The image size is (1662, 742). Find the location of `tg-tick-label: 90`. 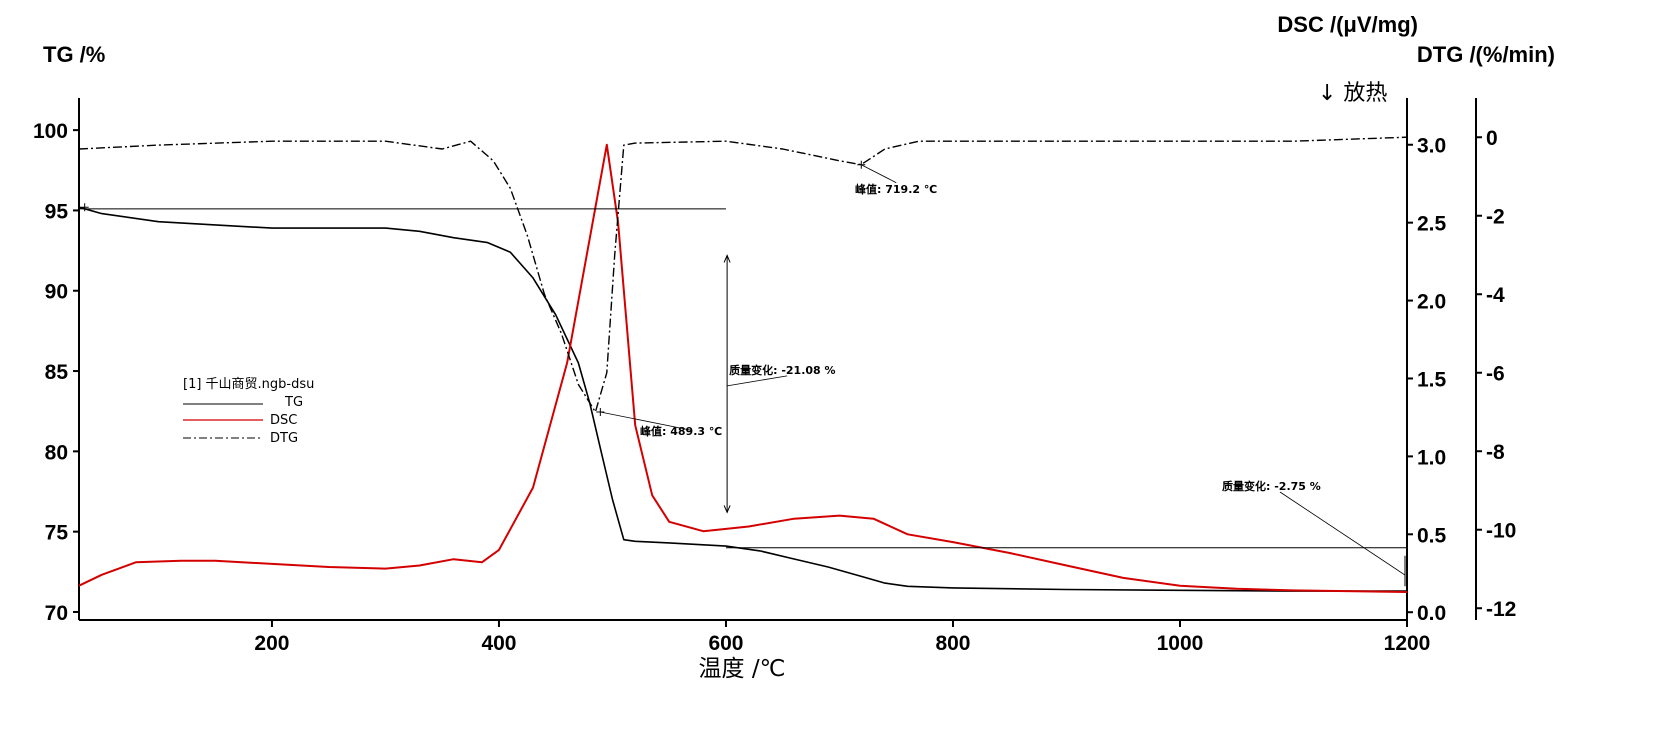

tg-tick-label: 90 is located at coordinates (56, 292).